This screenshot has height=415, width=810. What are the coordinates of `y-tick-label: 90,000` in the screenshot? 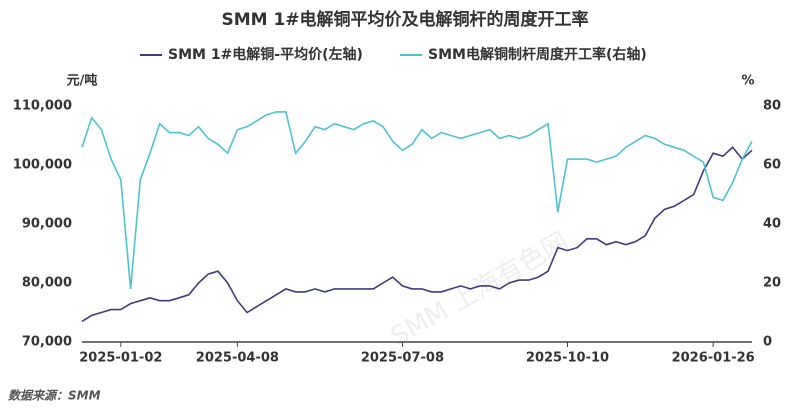 It's located at (47, 224).